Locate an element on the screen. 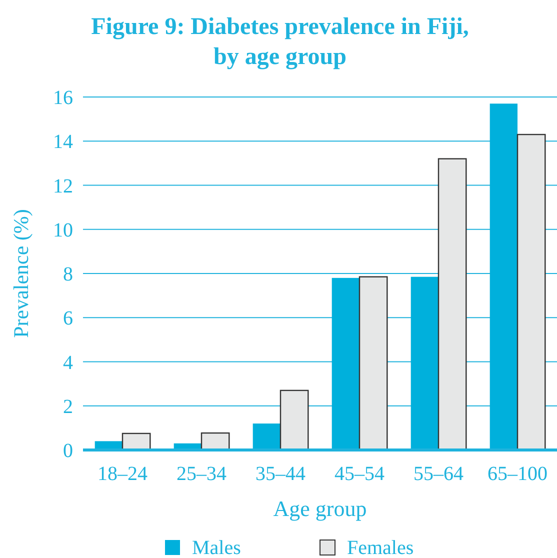 The height and width of the screenshot is (558, 557). legend-label: Males is located at coordinates (217, 547).